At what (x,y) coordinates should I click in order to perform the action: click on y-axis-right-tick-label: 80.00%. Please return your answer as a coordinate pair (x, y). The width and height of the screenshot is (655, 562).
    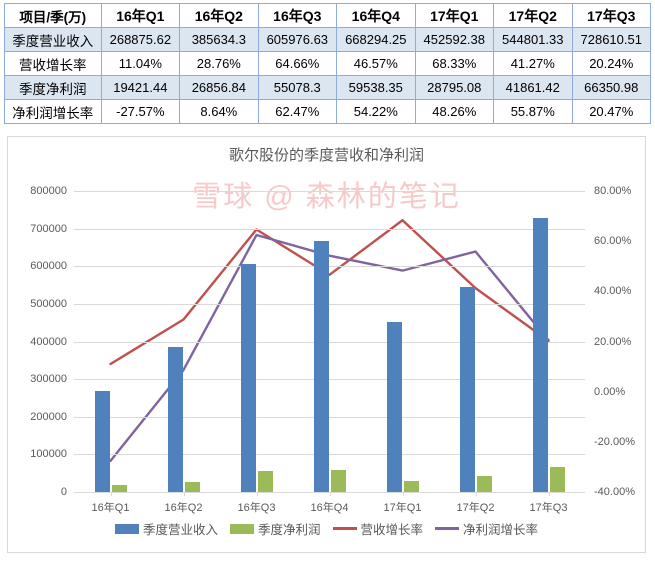
    Looking at the image, I should click on (613, 191).